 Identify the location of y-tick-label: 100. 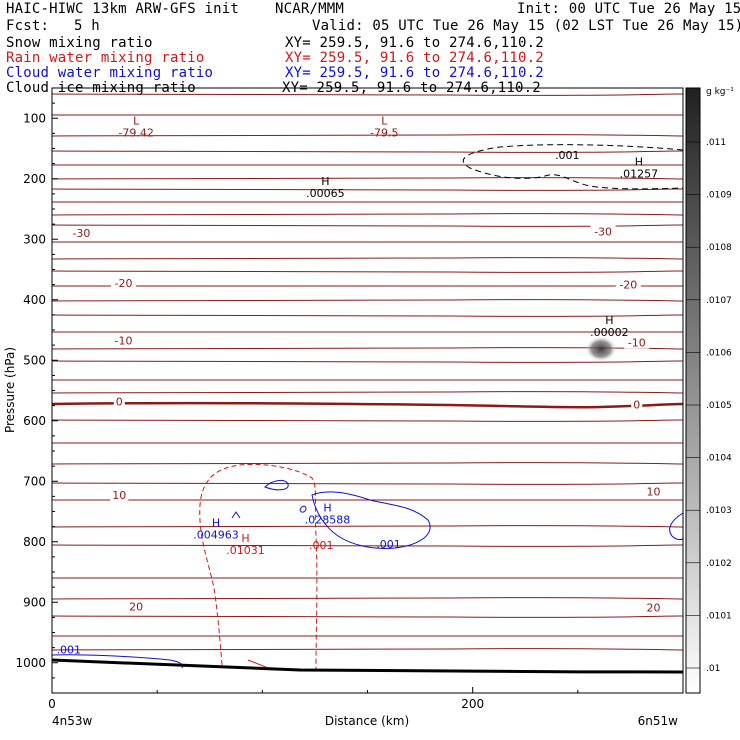
(34, 118).